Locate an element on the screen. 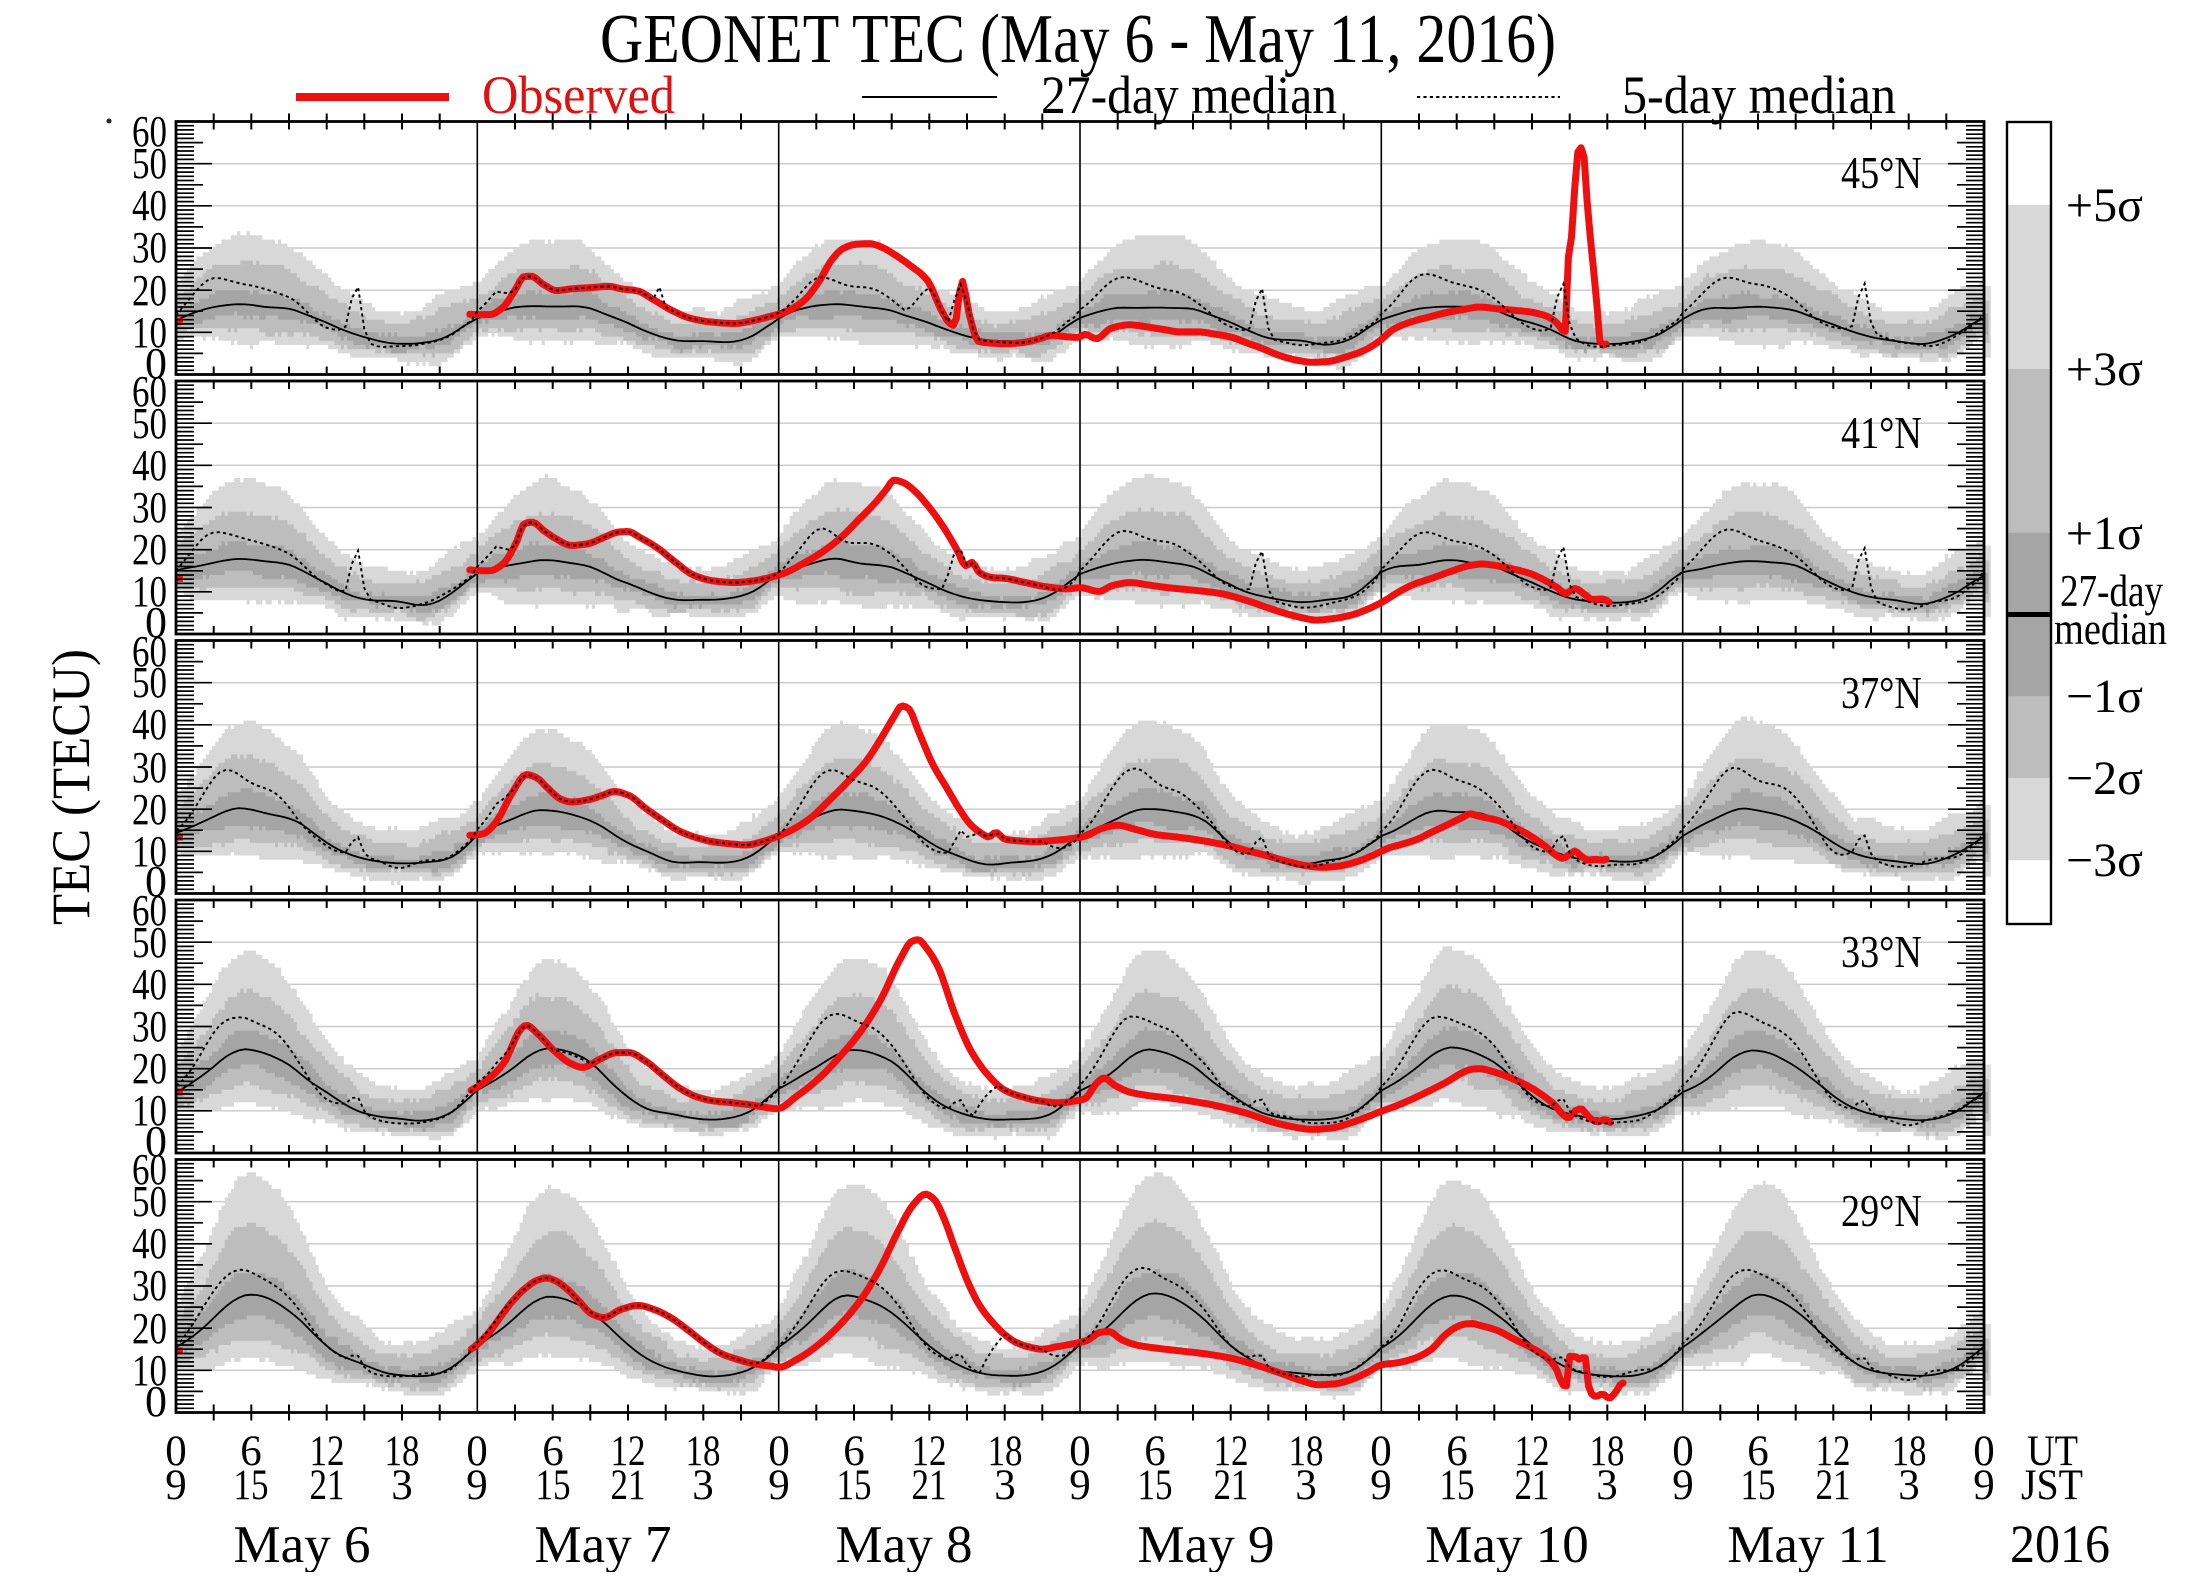 The width and height of the screenshot is (2203, 1577). svg-text: JST is located at coordinates (2052, 1485).